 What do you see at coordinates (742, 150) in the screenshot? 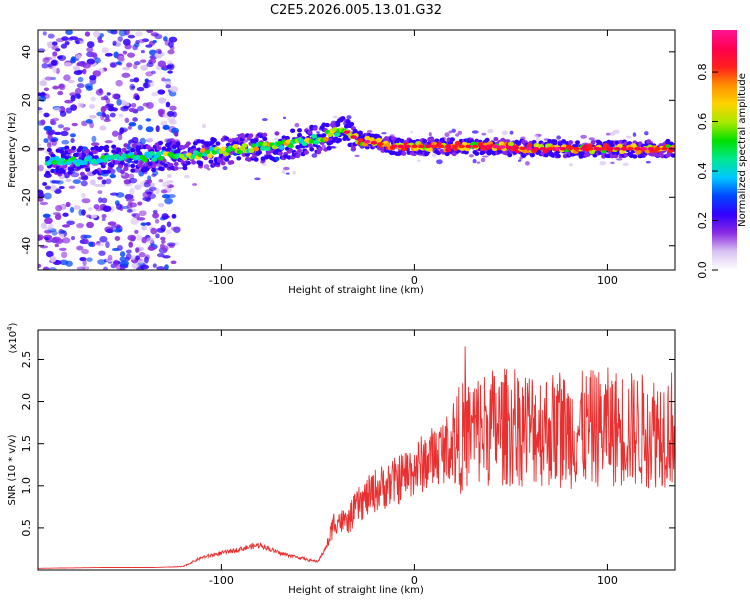
I see `colorbar-label: Normalized spectral amplitude` at bounding box center [742, 150].